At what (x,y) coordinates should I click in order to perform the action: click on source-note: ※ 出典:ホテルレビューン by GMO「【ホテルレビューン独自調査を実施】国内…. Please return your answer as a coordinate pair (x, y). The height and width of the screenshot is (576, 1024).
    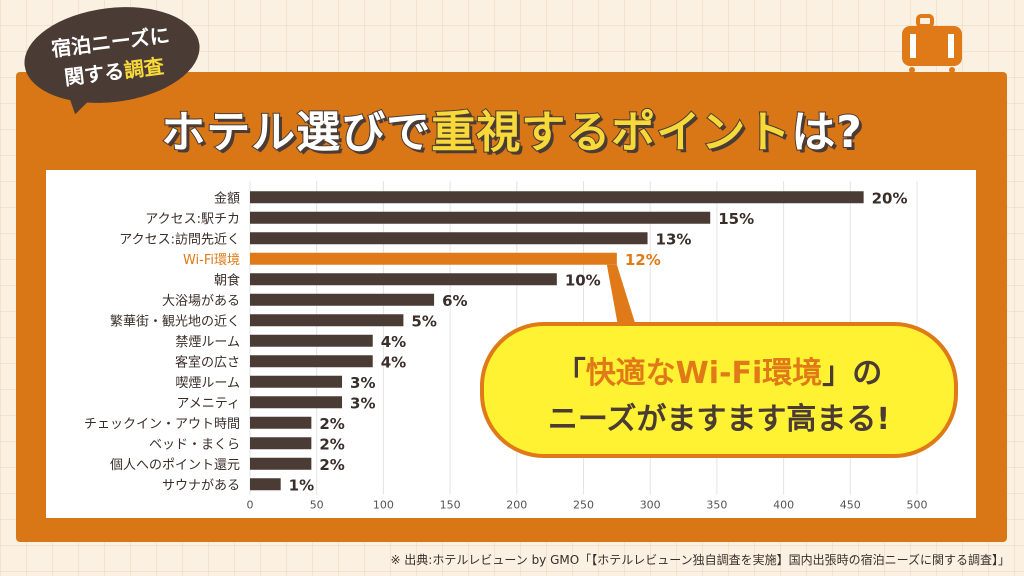
    Looking at the image, I should click on (700, 560).